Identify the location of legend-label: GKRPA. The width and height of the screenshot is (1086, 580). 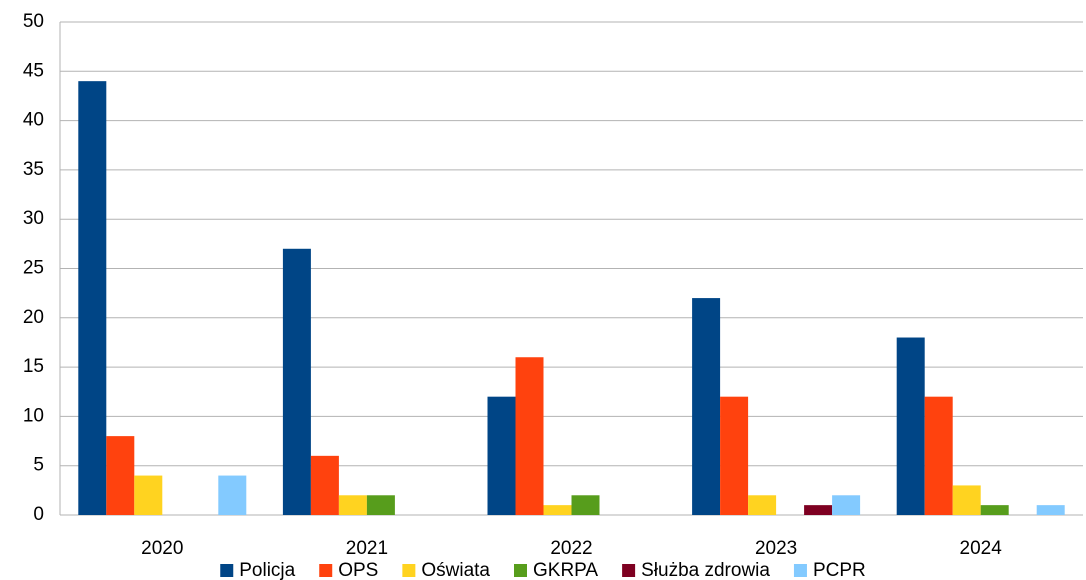
(565, 570).